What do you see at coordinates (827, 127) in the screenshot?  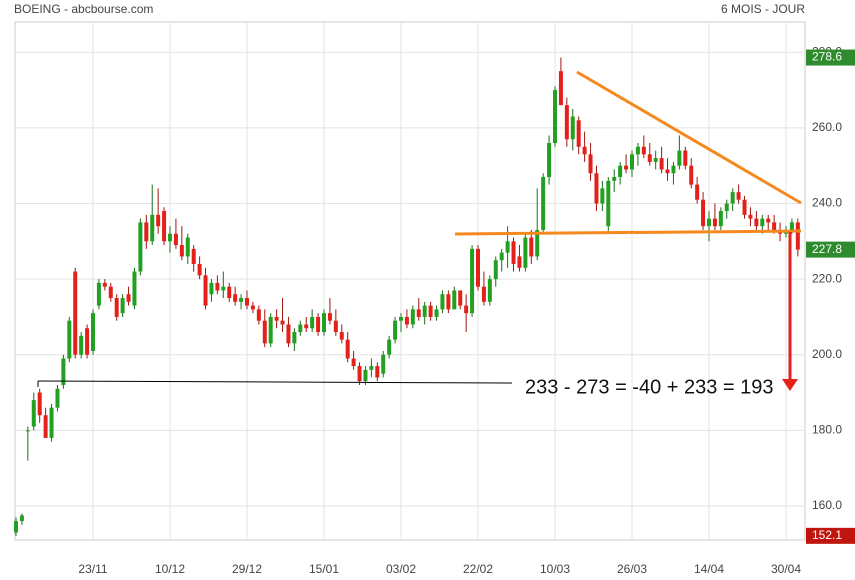 I see `y-tick-label: 260.0` at bounding box center [827, 127].